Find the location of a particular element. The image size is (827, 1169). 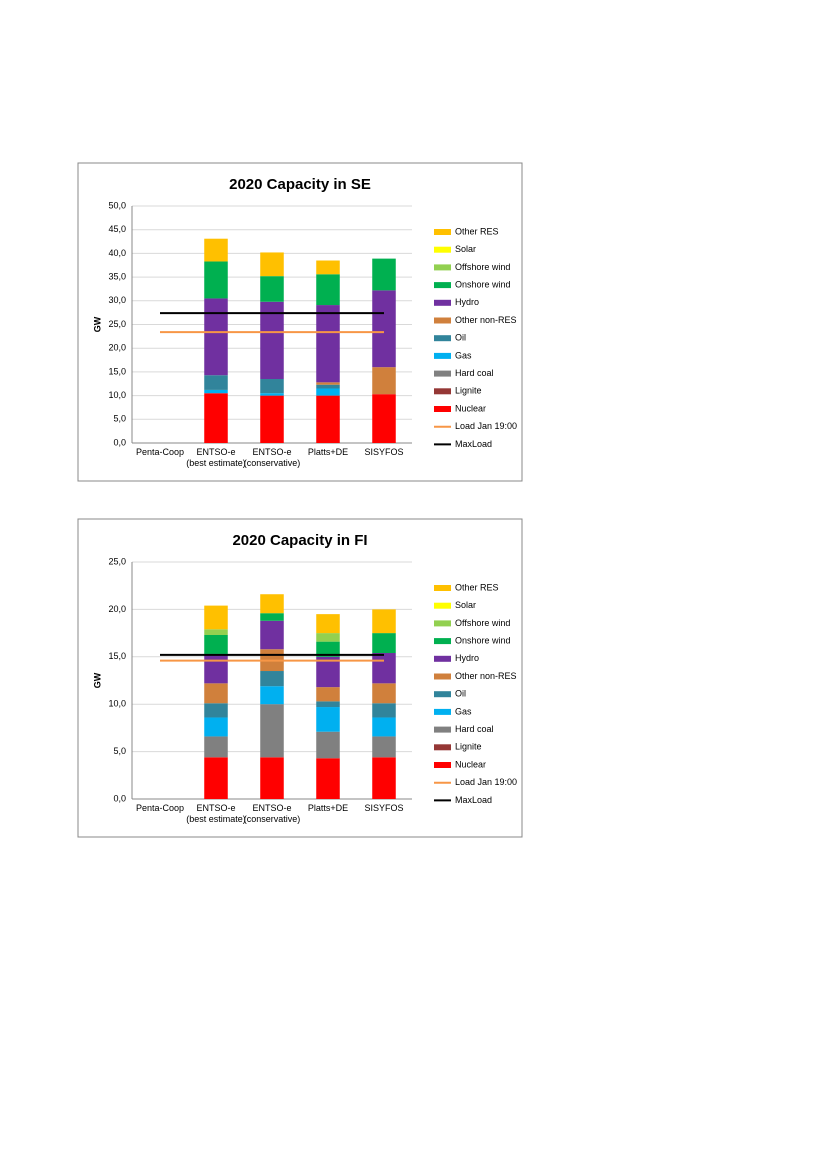

legend-label: Nuclear is located at coordinates (470, 764).